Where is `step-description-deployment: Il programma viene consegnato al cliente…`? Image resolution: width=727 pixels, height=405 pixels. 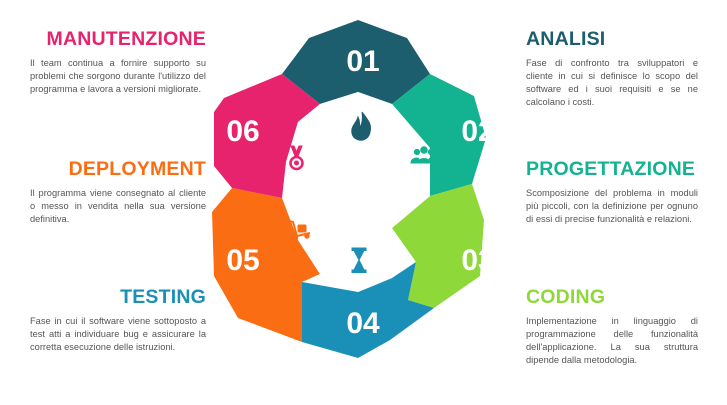
step-description-deployment: Il programma viene consegnato al cliente… is located at coordinates (118, 206).